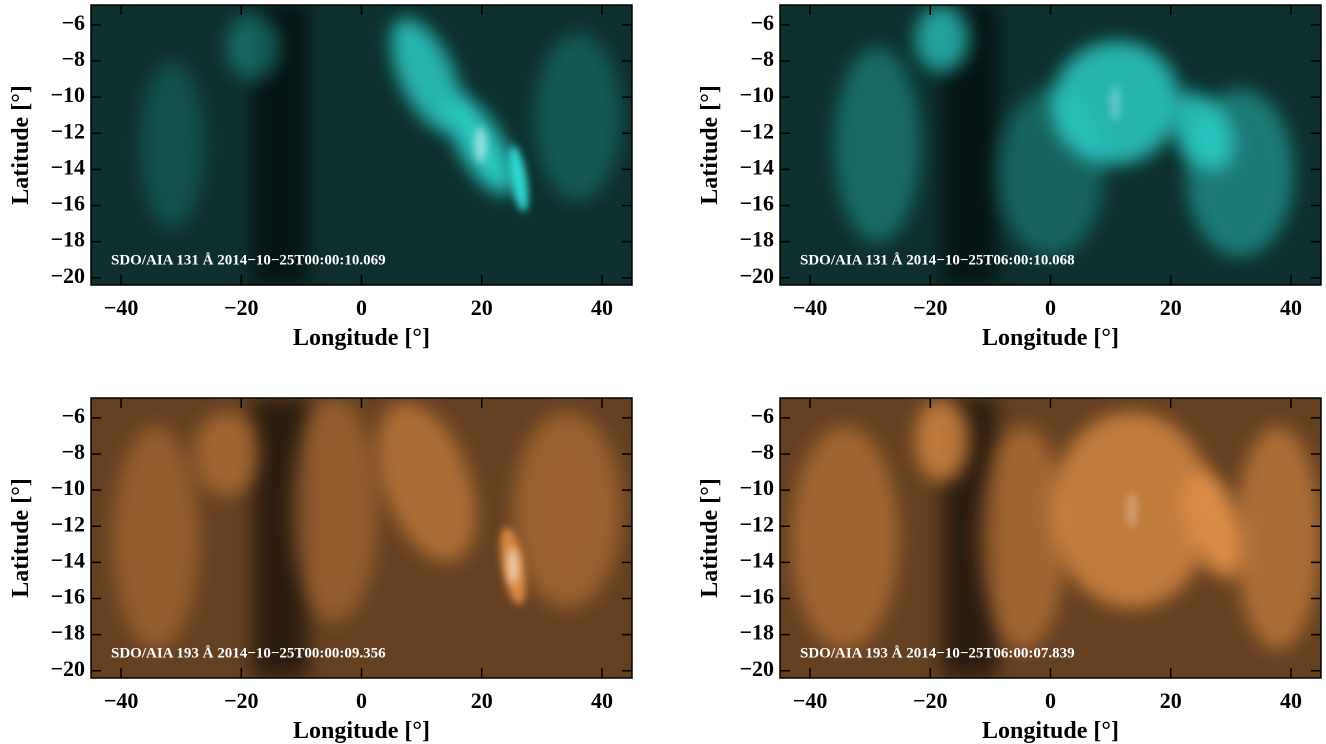  I want to click on annotation: SDO/AIA 131 Å 2014−10−25T06:00:10.068, so click(937, 260).